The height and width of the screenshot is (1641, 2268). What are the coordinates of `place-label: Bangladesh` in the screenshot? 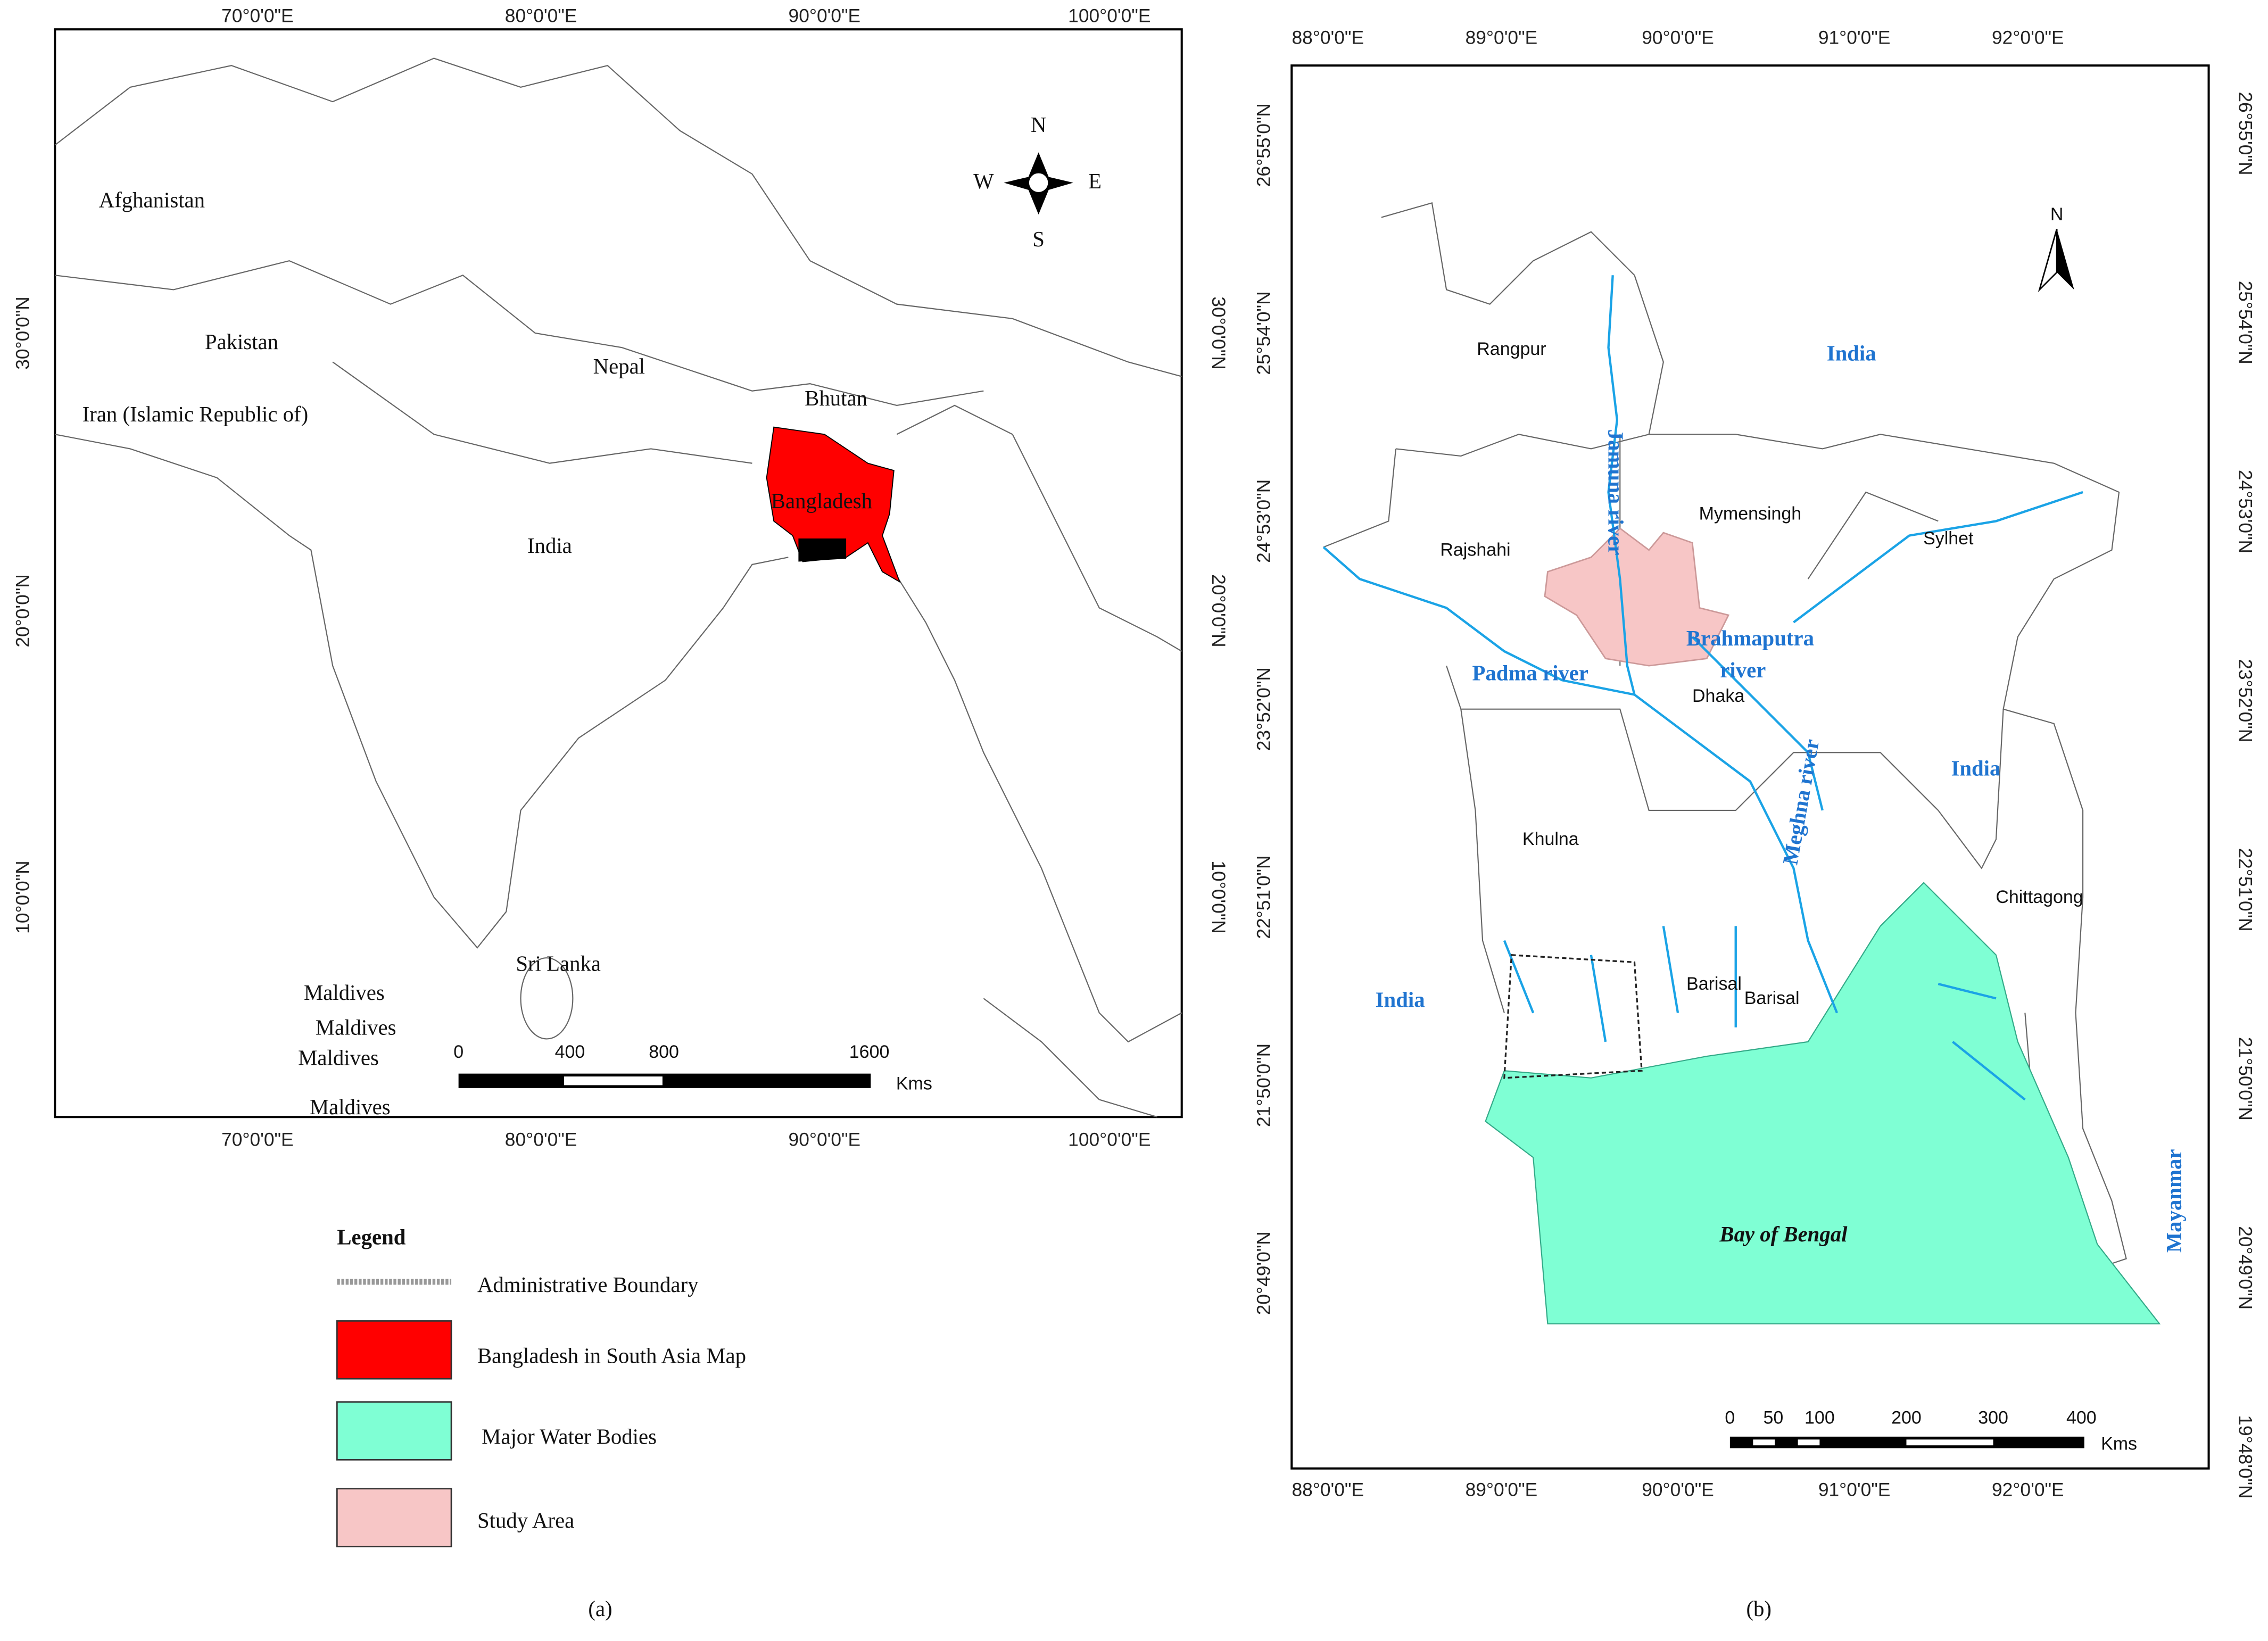 It's located at (822, 501).